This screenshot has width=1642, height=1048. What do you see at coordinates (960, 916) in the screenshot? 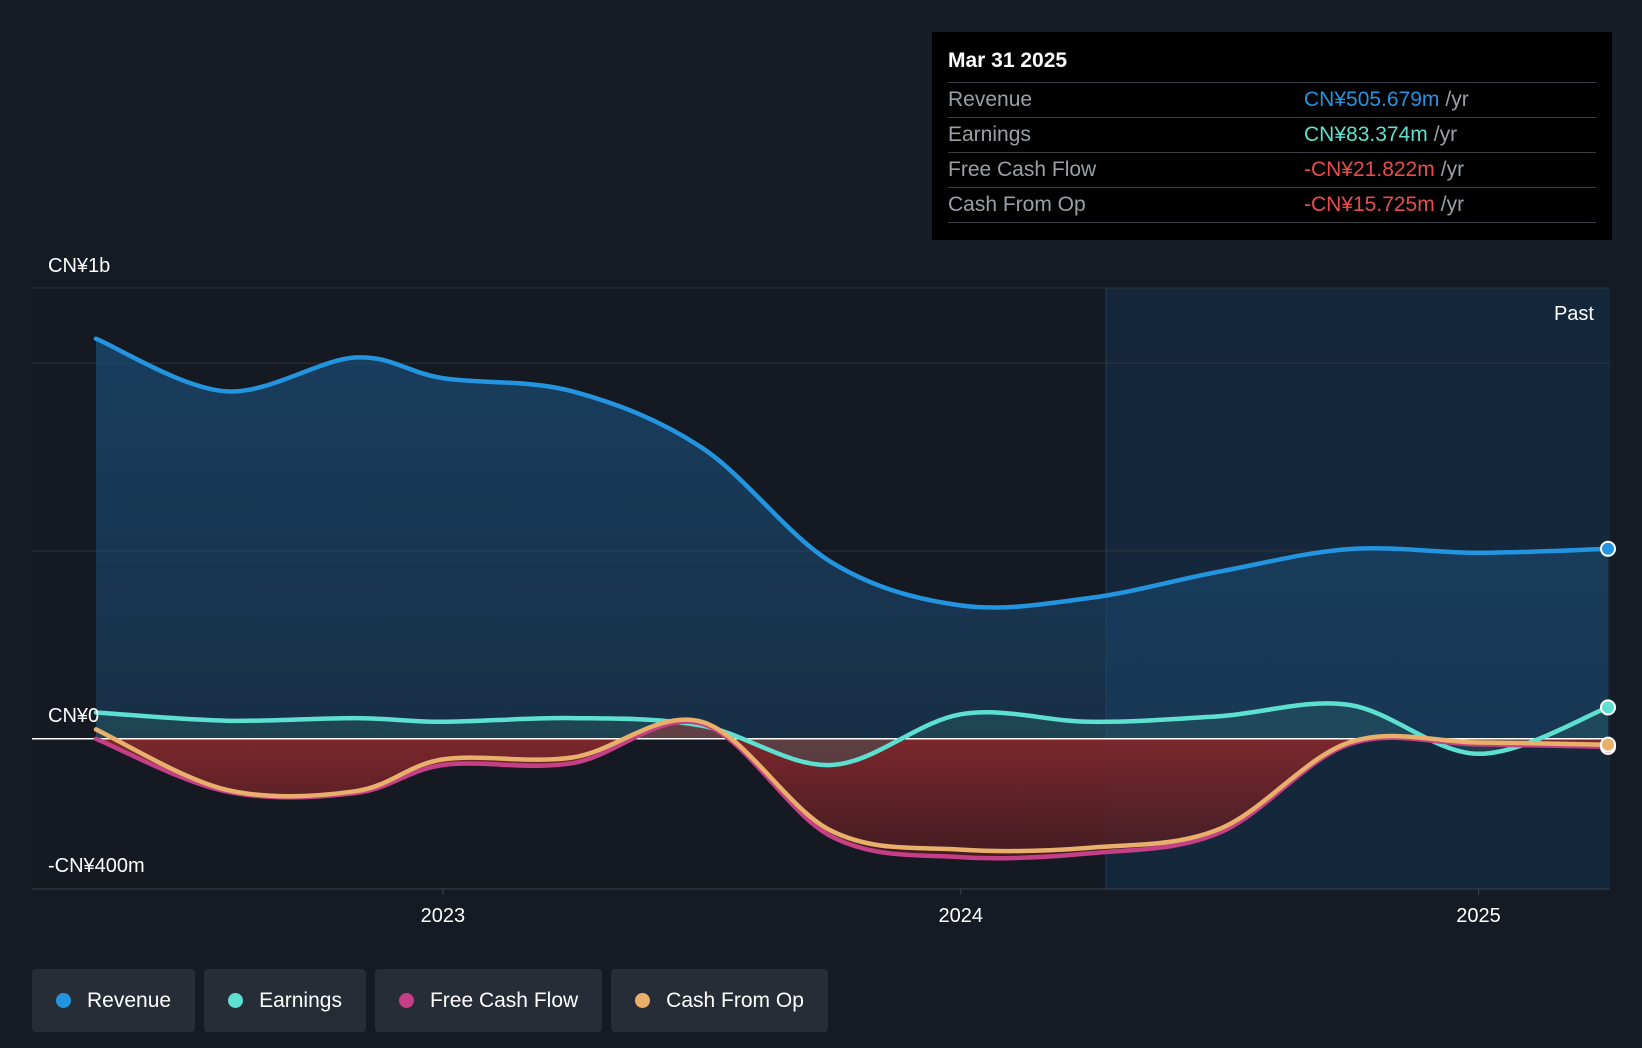
I see `x-tick-label: 2024` at bounding box center [960, 916].